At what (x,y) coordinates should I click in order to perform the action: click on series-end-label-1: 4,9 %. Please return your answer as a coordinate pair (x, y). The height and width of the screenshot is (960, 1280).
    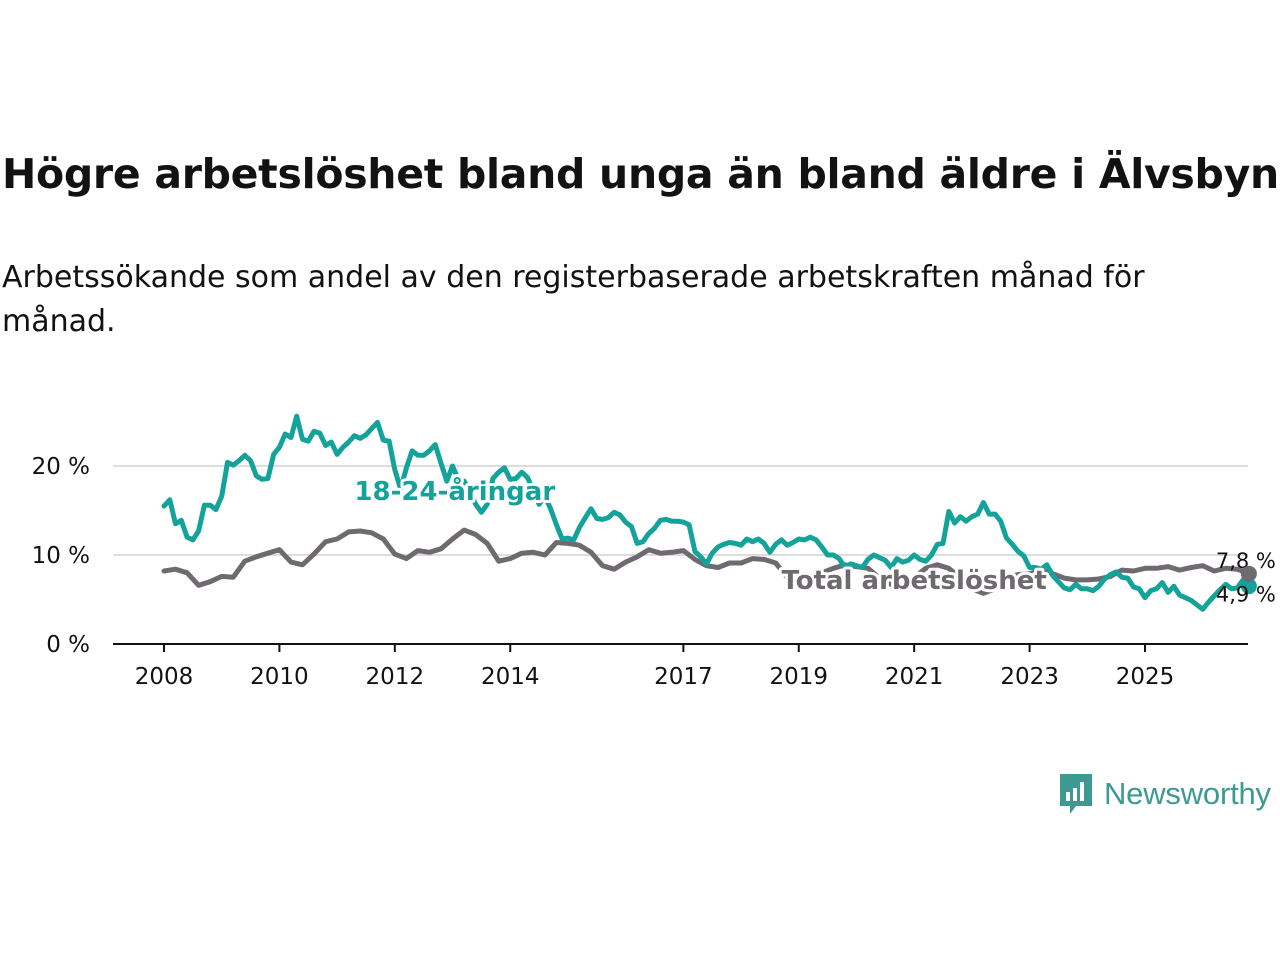
    Looking at the image, I should click on (1246, 595).